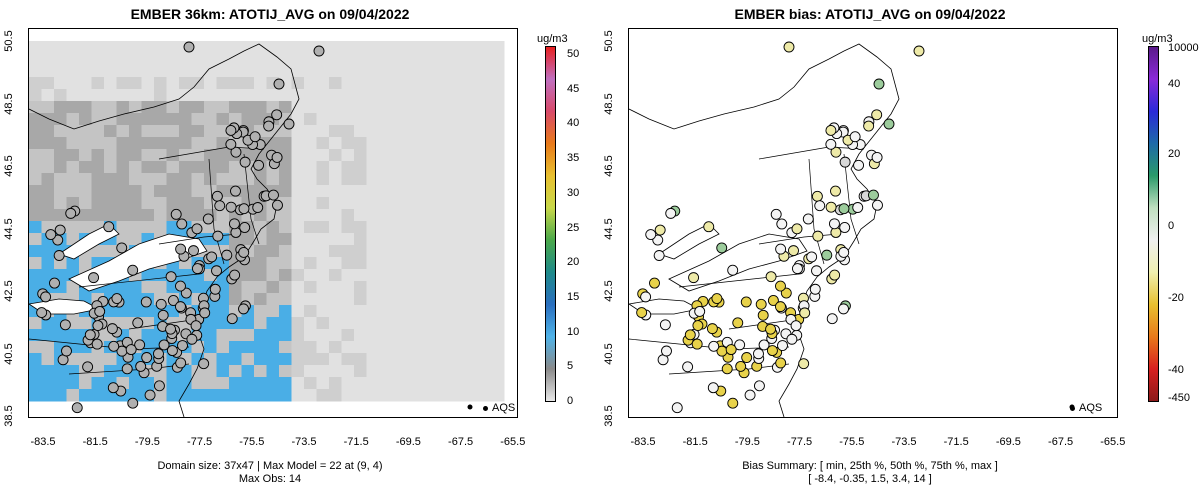  I want to click on colorbar-label: -40, so click(1176, 370).